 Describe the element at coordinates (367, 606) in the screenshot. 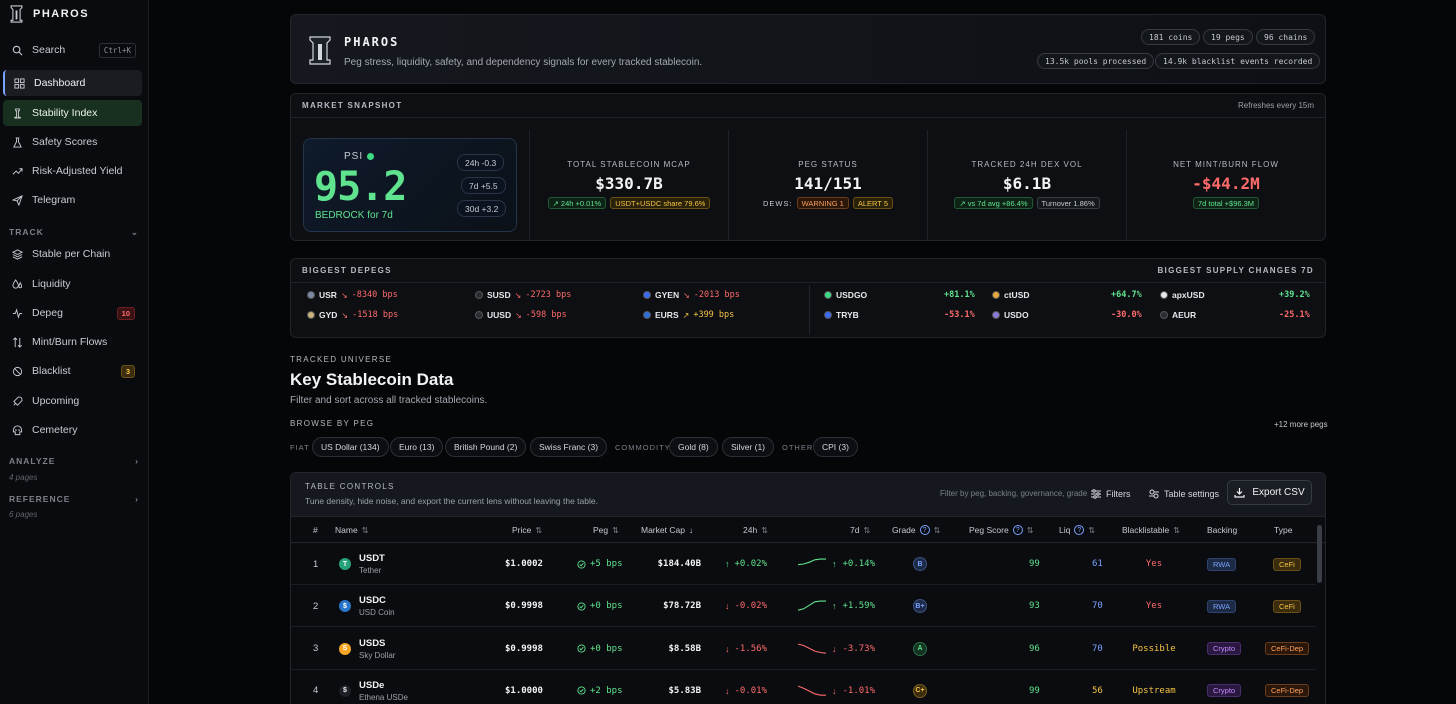

I see `name-cell: $ USDC USD Coin` at that location.